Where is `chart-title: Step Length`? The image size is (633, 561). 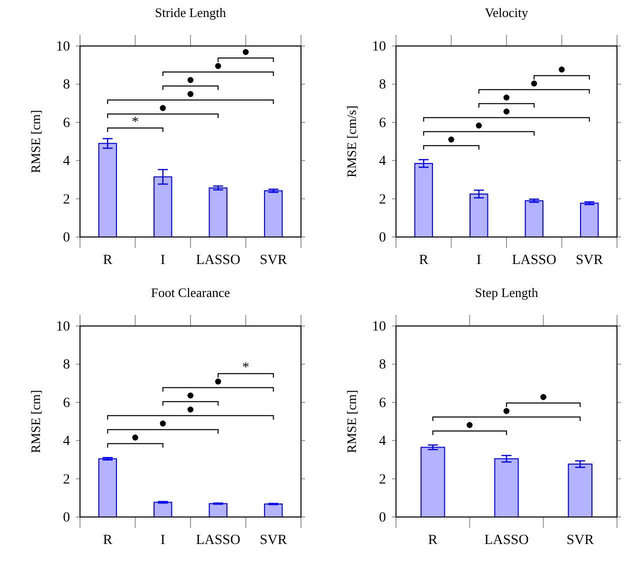
chart-title: Step Length is located at coordinates (506, 292).